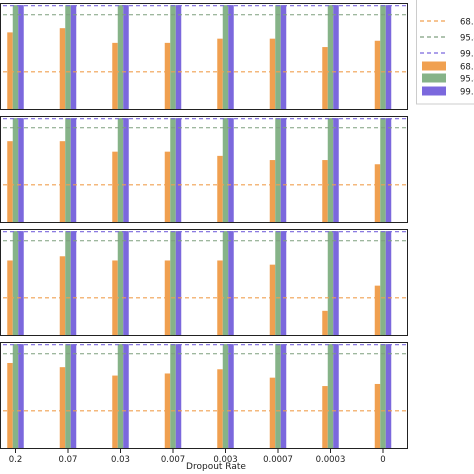  Describe the element at coordinates (331, 460) in the screenshot. I see `x-tick-label: 0.0003` at that location.